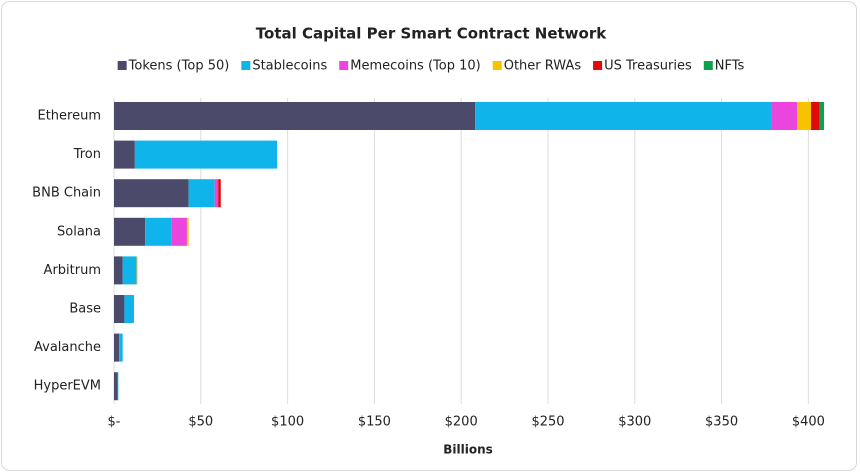 This screenshot has width=860, height=474. What do you see at coordinates (543, 66) in the screenshot?
I see `legend-label: Other RWAs` at bounding box center [543, 66].